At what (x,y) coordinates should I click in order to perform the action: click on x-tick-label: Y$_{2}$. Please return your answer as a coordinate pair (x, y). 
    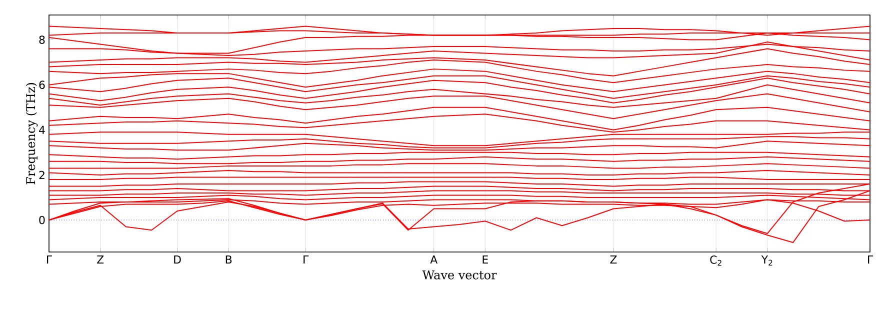
    Looking at the image, I should click on (766, 261).